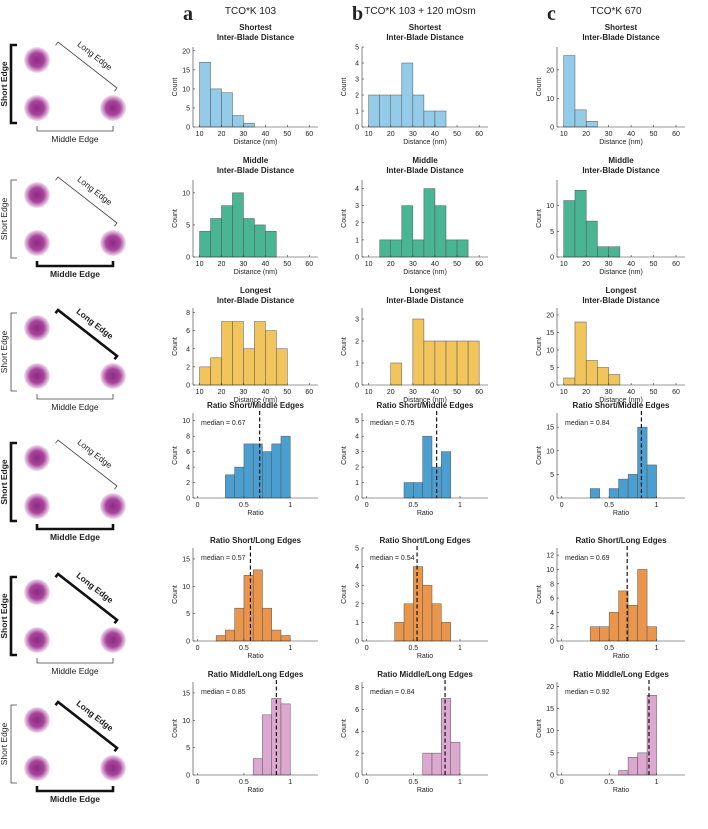 This screenshot has width=708, height=829. I want to click on panel-letter: a, so click(188, 14).